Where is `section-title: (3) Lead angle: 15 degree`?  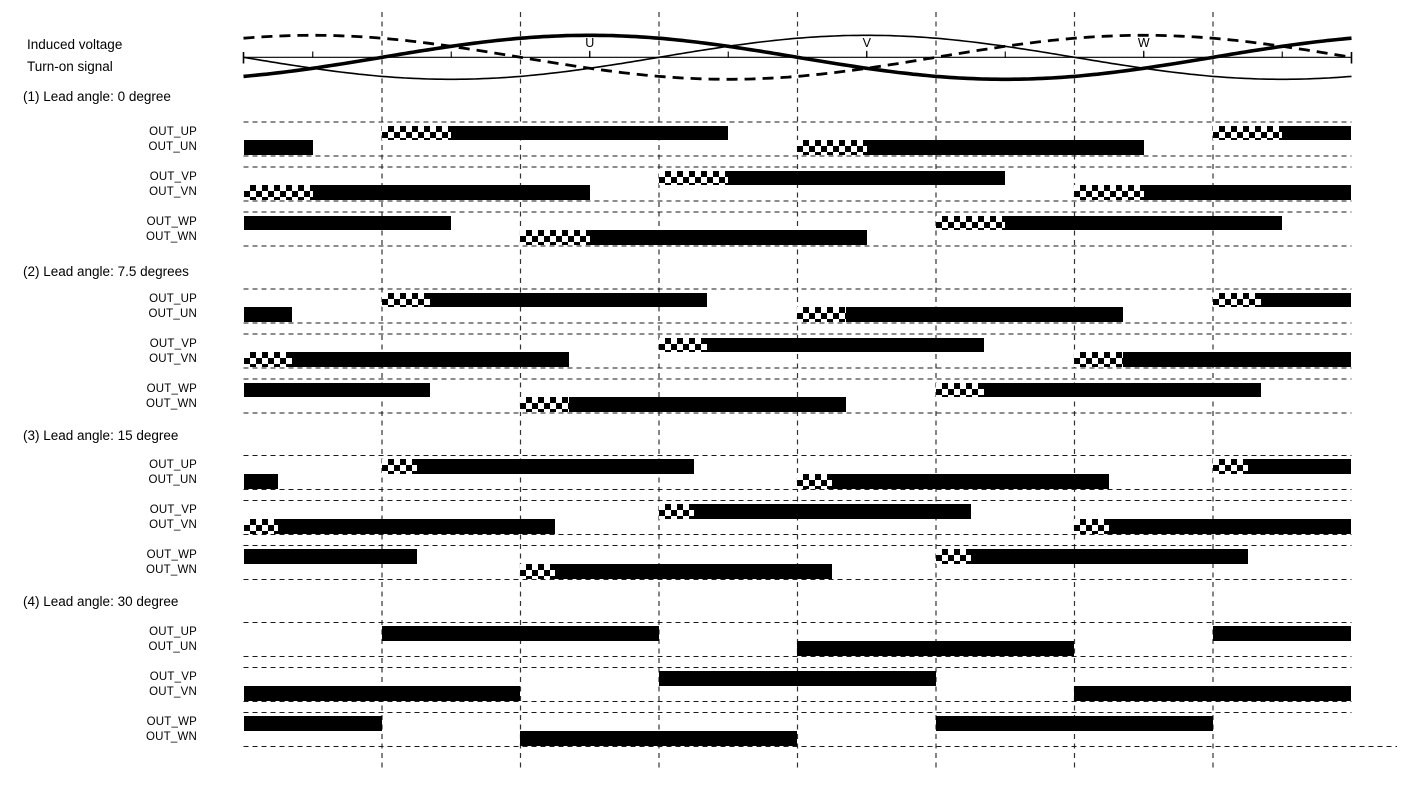
section-title: (3) Lead angle: 15 degree is located at coordinates (101, 435).